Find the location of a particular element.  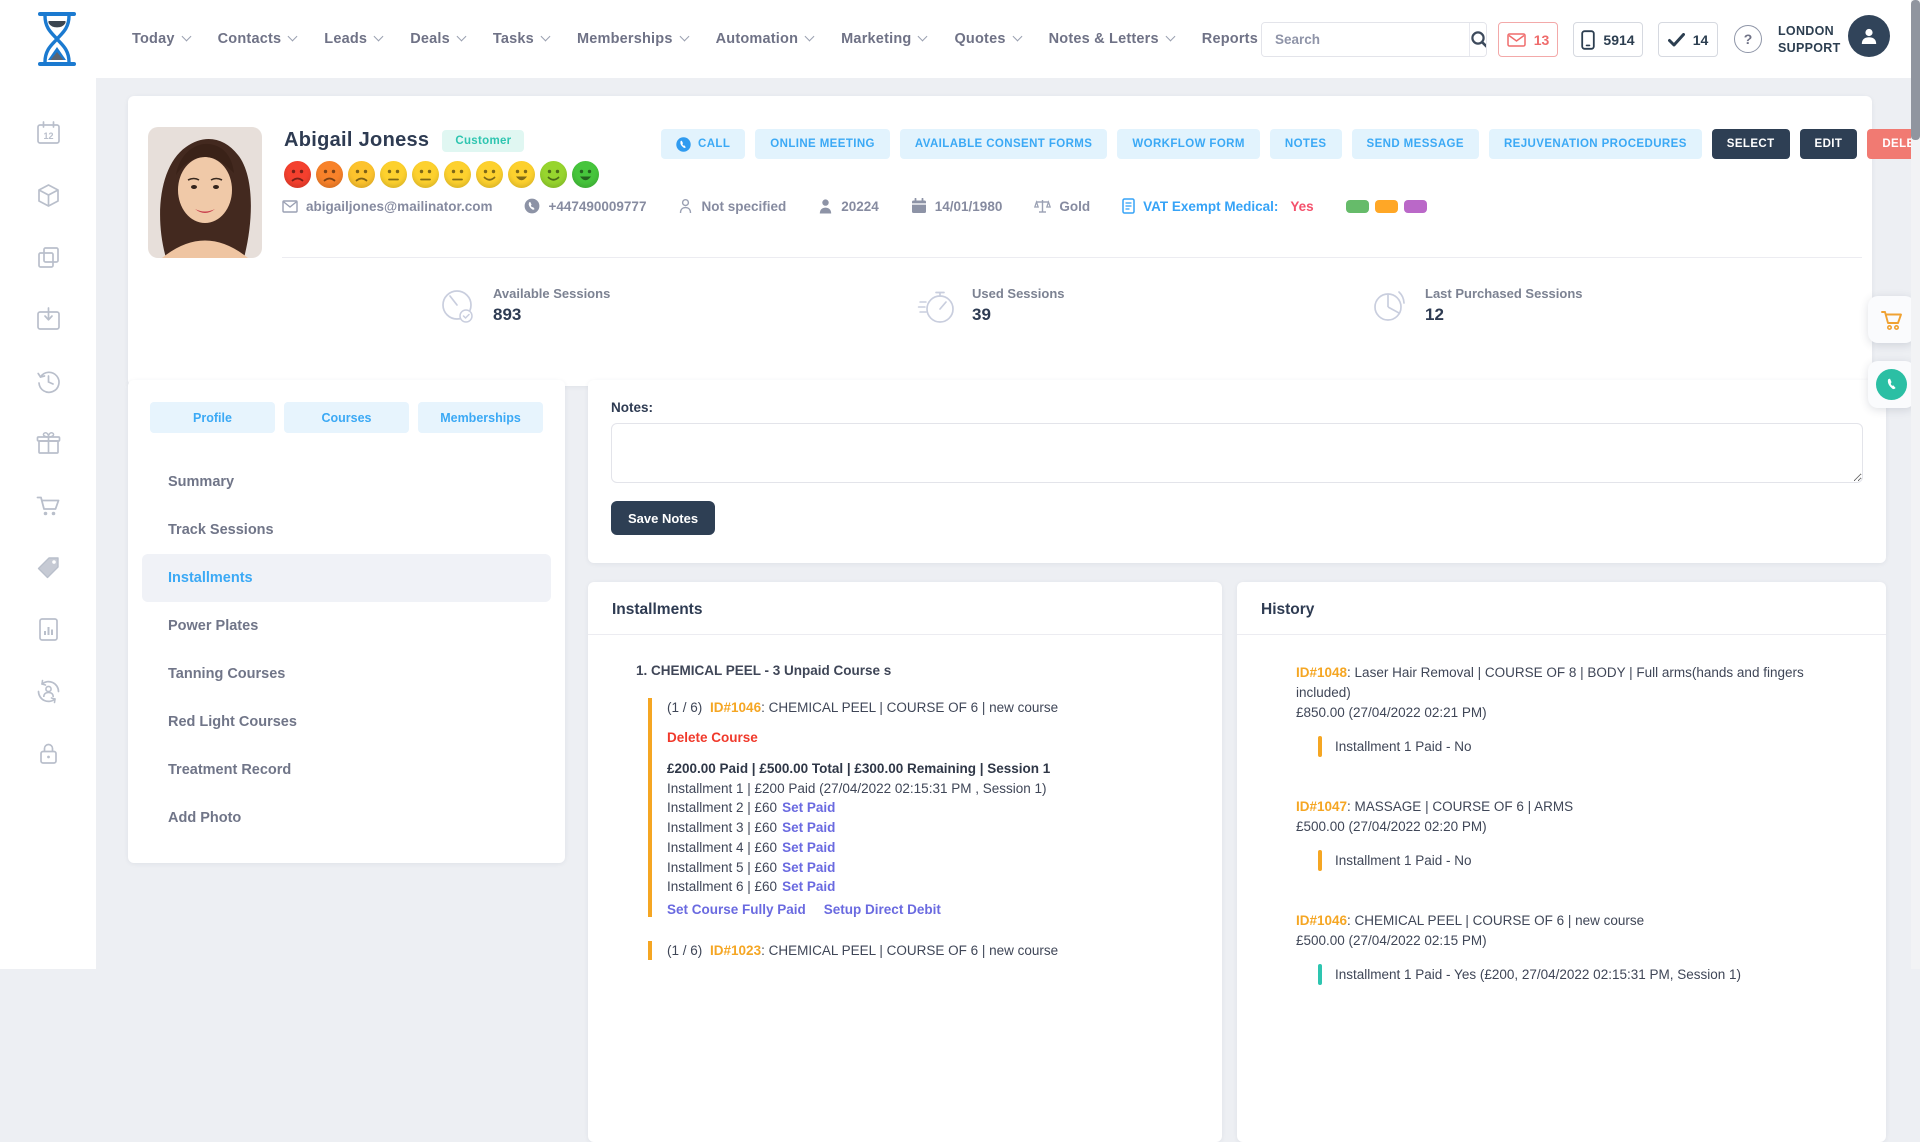

edit-button: EDIT is located at coordinates (1828, 144).